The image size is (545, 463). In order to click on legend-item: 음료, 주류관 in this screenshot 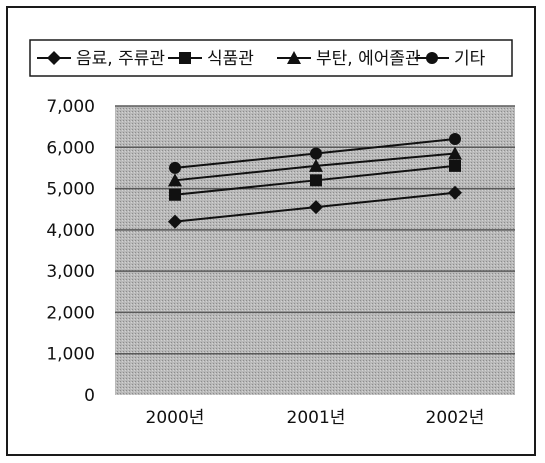, I will do `click(101, 59)`.